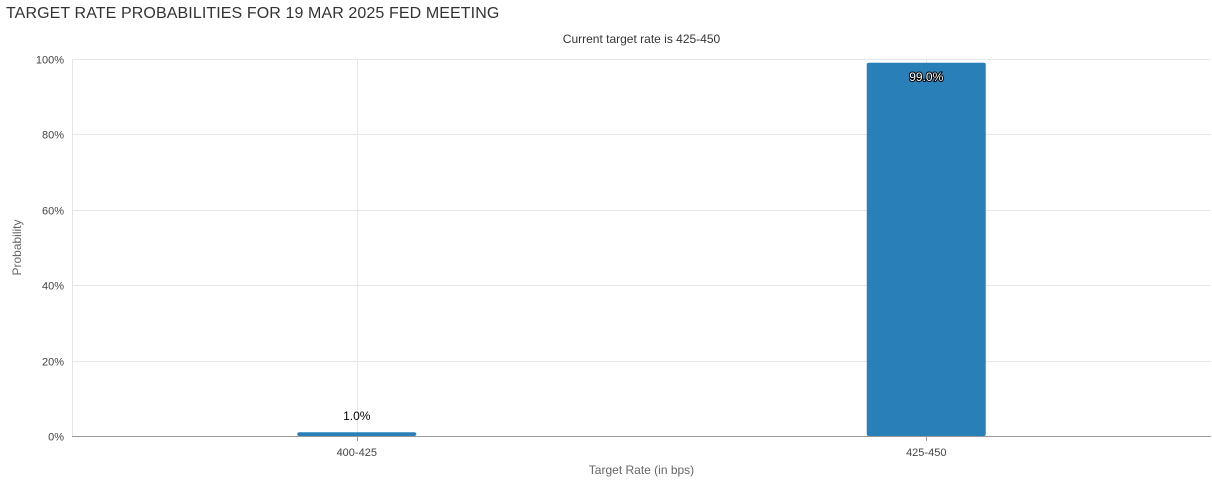 This screenshot has width=1212, height=486. I want to click on y-tick-label: 0%, so click(56, 438).